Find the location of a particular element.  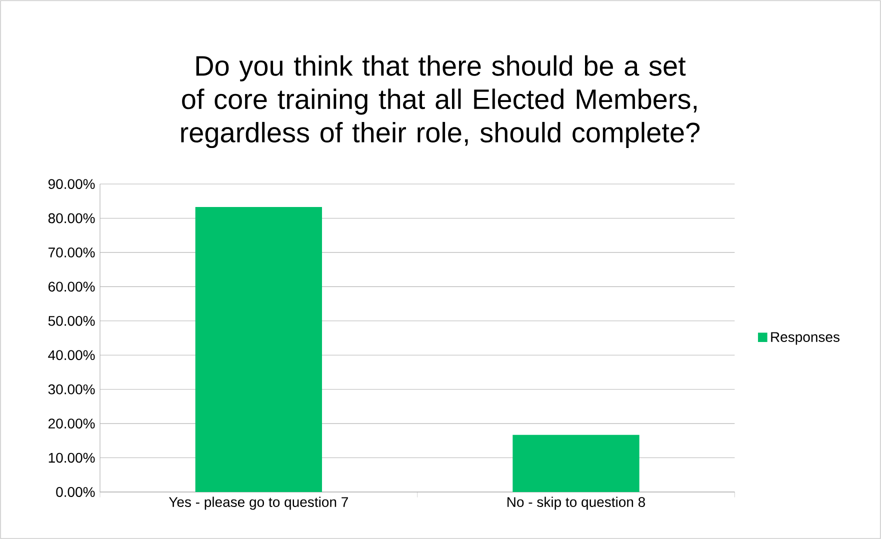

legend-label: Responses is located at coordinates (805, 338).